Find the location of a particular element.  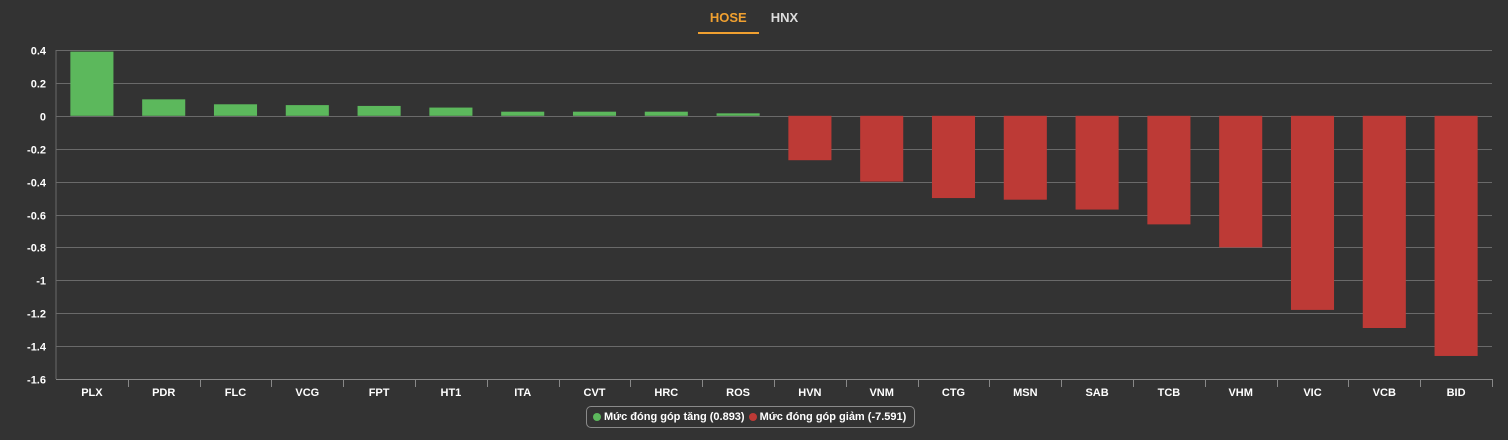

y-tick-label: -0.4 is located at coordinates (37, 184).